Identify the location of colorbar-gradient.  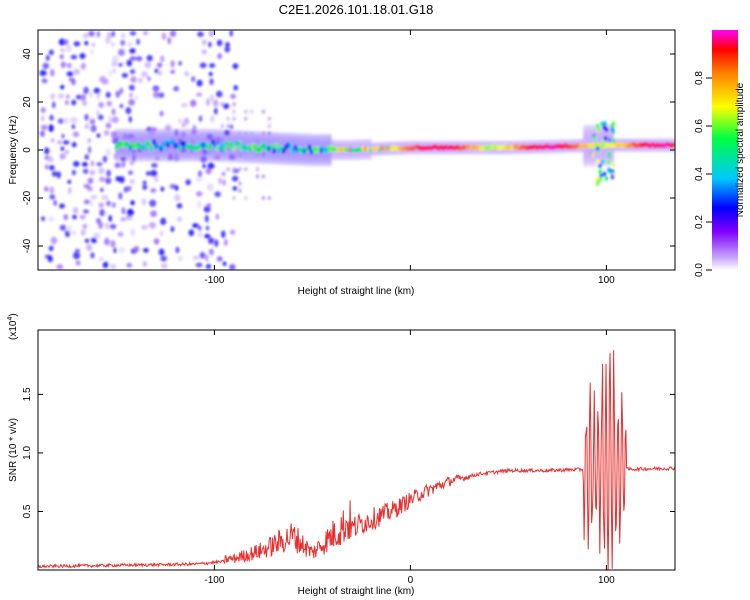
(725, 150).